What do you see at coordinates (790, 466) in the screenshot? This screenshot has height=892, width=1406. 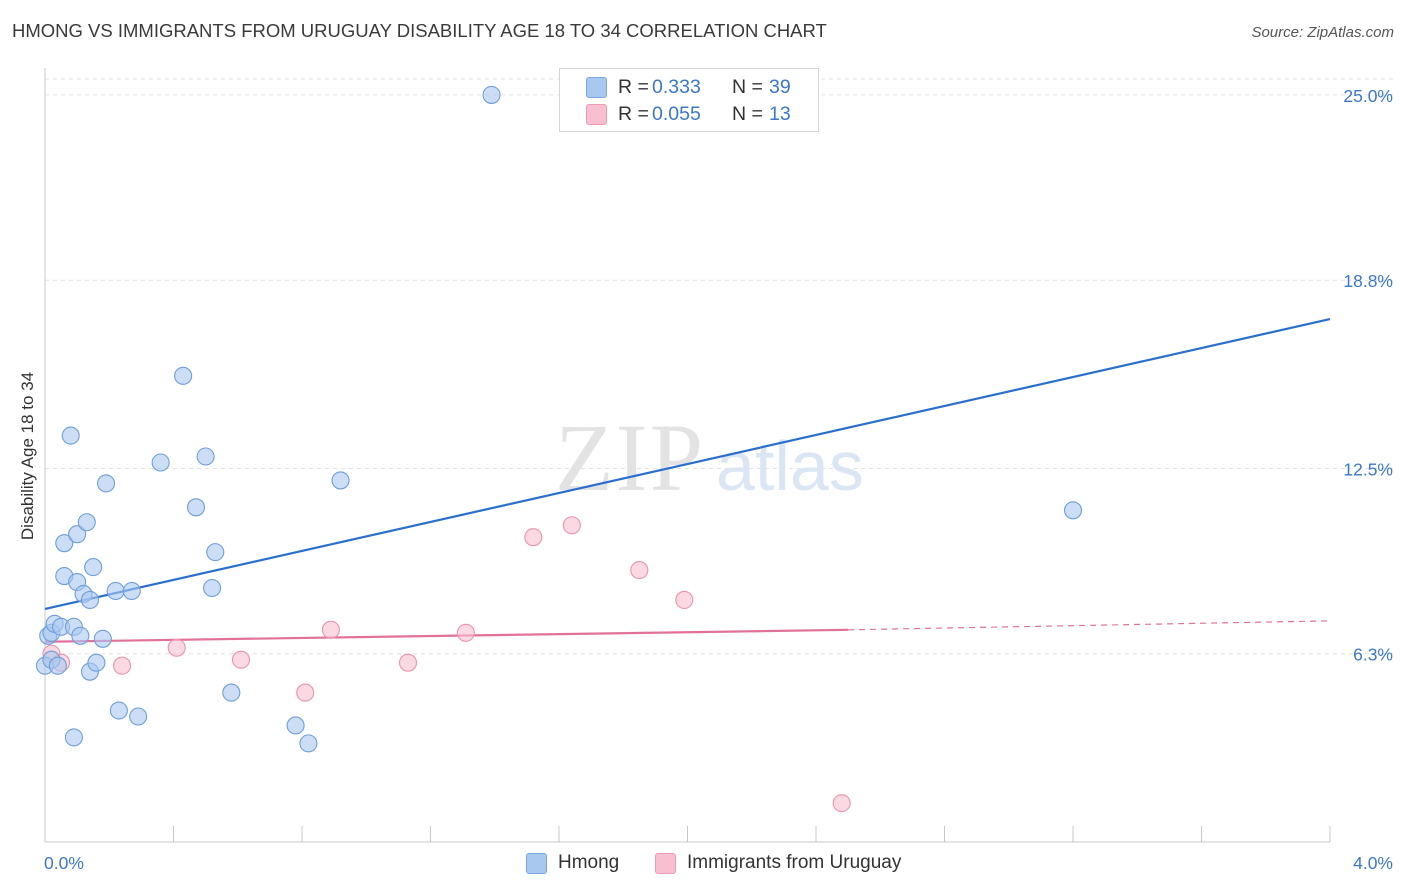 I see `watermark-atlas: atlas` at bounding box center [790, 466].